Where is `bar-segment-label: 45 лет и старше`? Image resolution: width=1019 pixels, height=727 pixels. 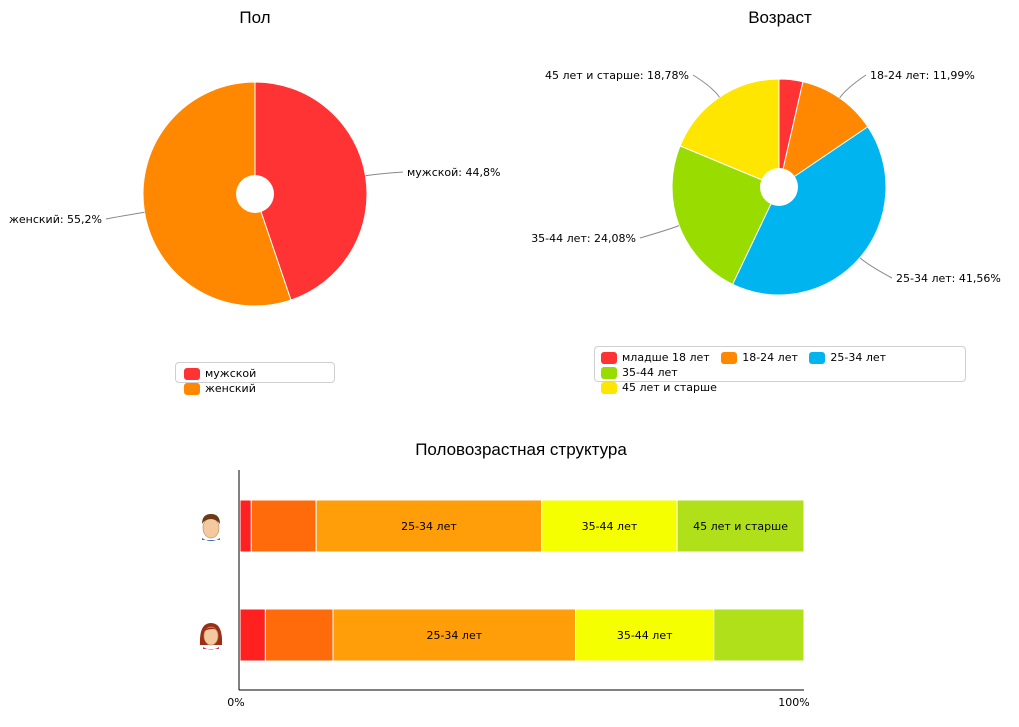
bar-segment-label: 45 лет и старше is located at coordinates (740, 526).